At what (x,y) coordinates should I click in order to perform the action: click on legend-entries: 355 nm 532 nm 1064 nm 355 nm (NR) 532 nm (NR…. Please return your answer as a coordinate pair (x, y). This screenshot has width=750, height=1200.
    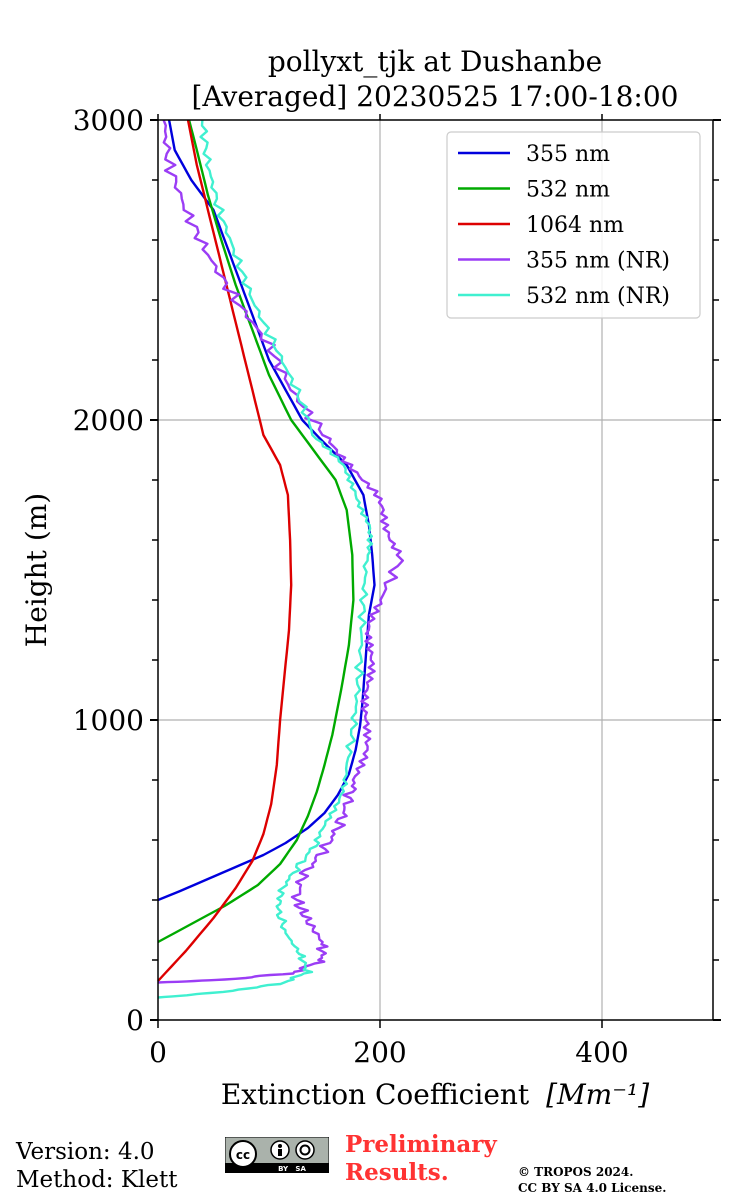
    Looking at the image, I should click on (564, 225).